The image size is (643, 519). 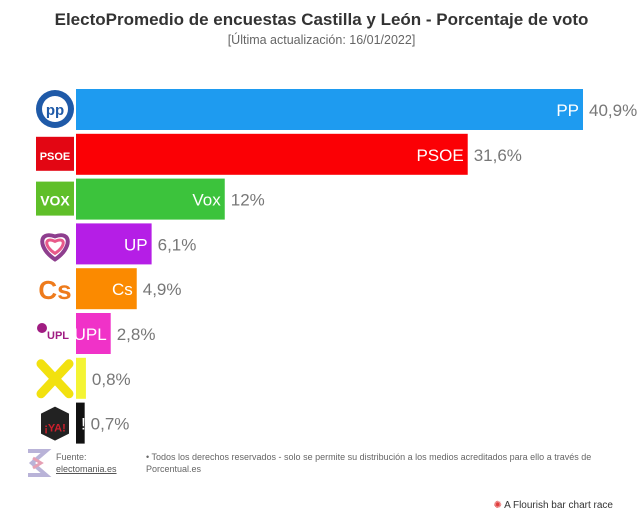 I want to click on cs-logo-icon: Cs, so click(x=54, y=290).